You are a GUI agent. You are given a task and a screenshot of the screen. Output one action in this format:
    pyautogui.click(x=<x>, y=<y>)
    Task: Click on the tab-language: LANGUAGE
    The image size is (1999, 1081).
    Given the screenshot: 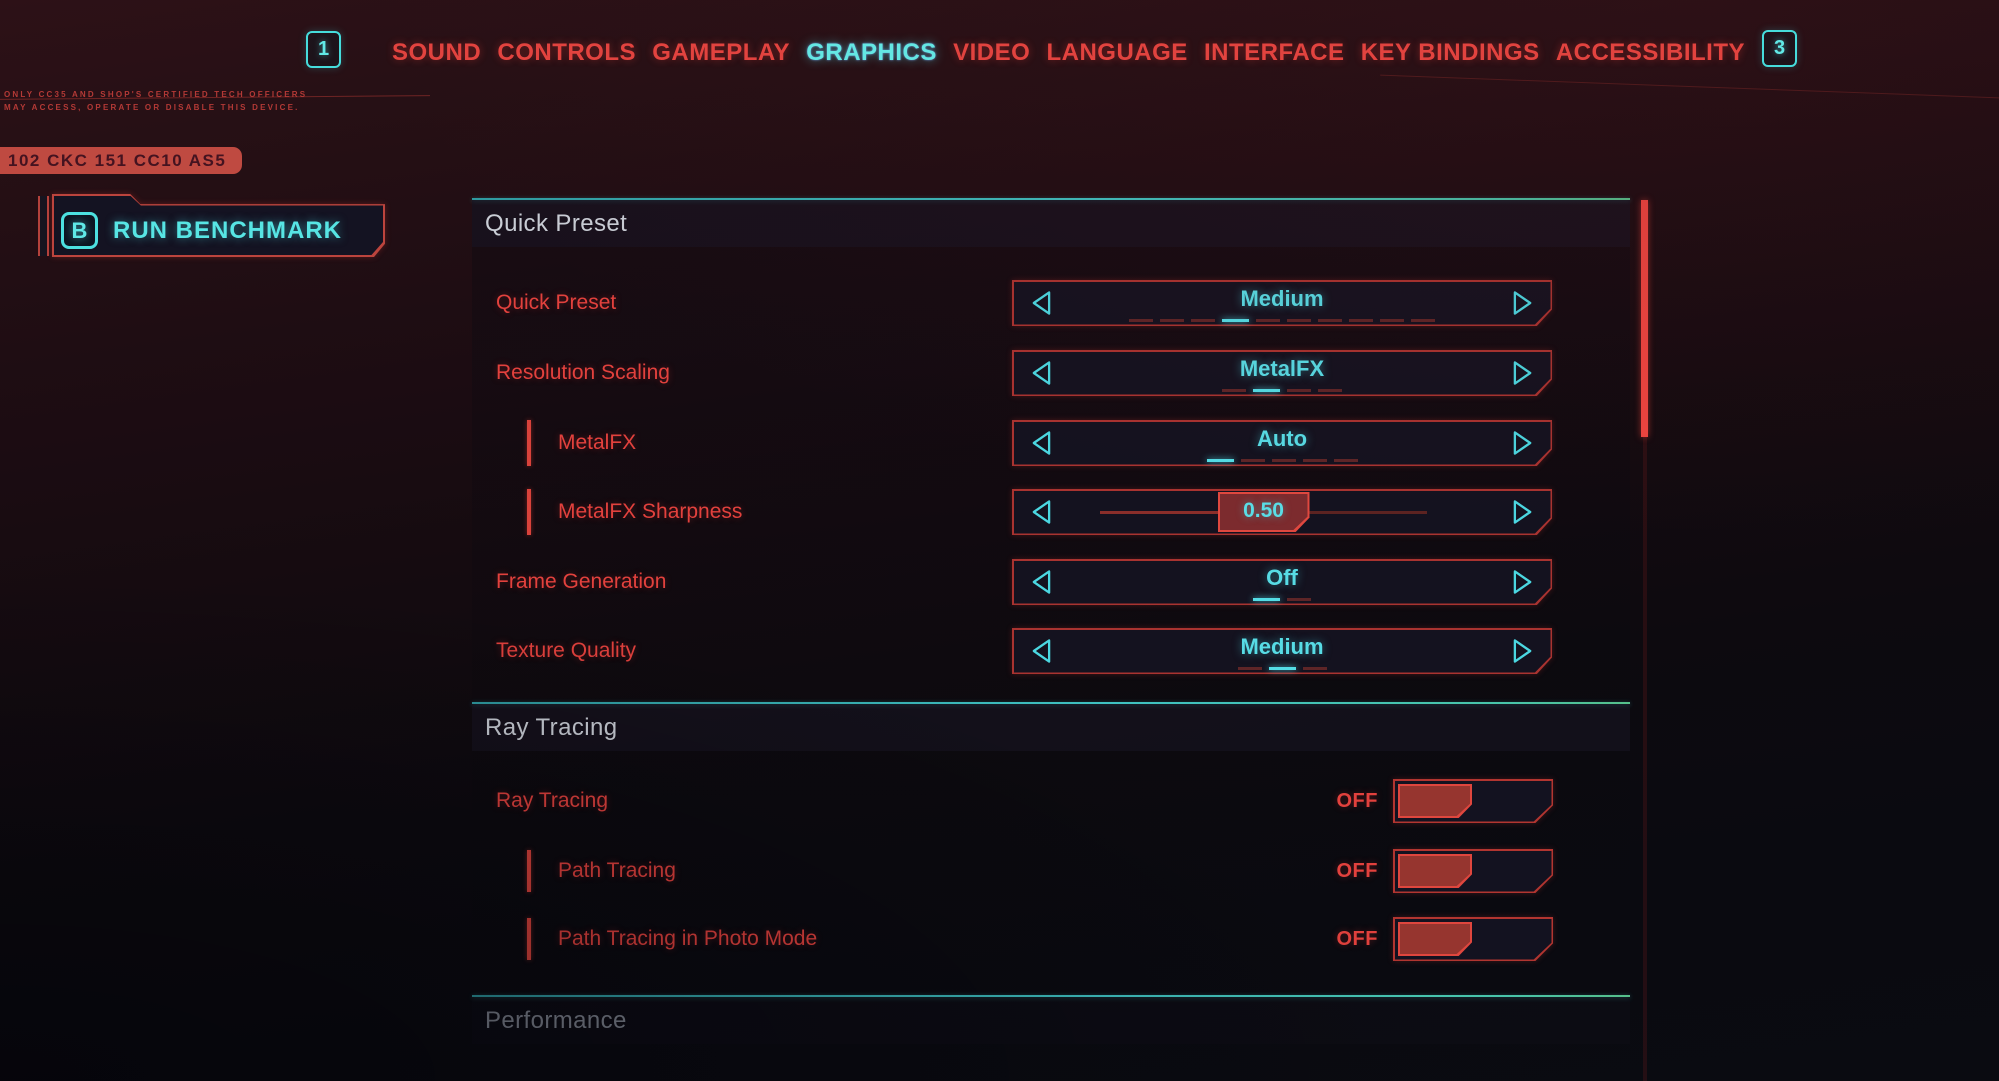 What is the action you would take?
    pyautogui.click(x=1117, y=52)
    